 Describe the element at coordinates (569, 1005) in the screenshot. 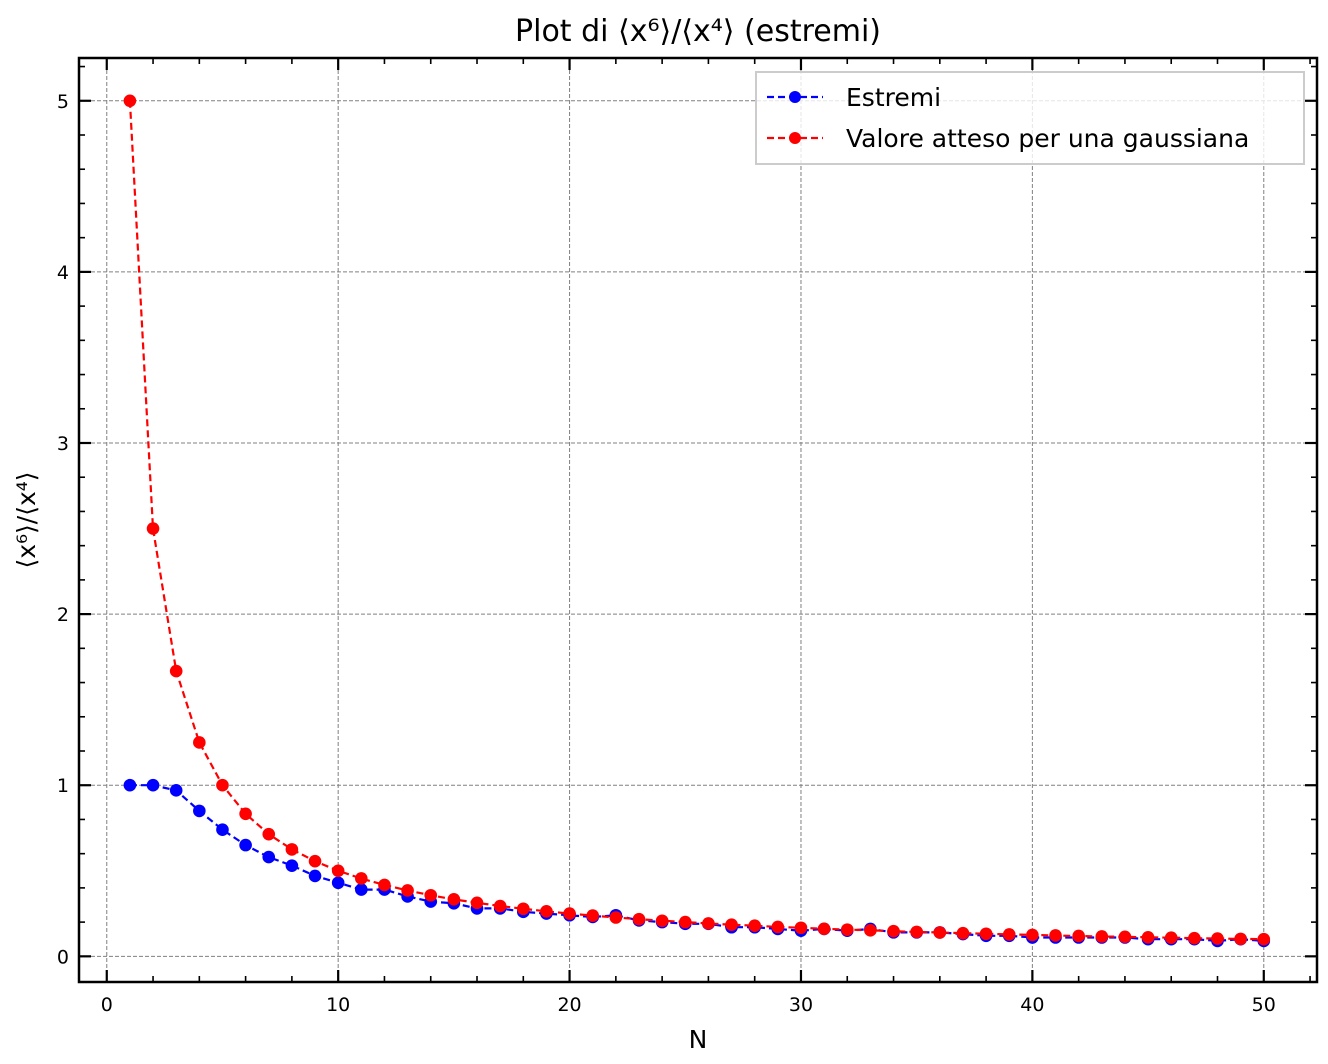

I see `x-tick-label: 20` at that location.